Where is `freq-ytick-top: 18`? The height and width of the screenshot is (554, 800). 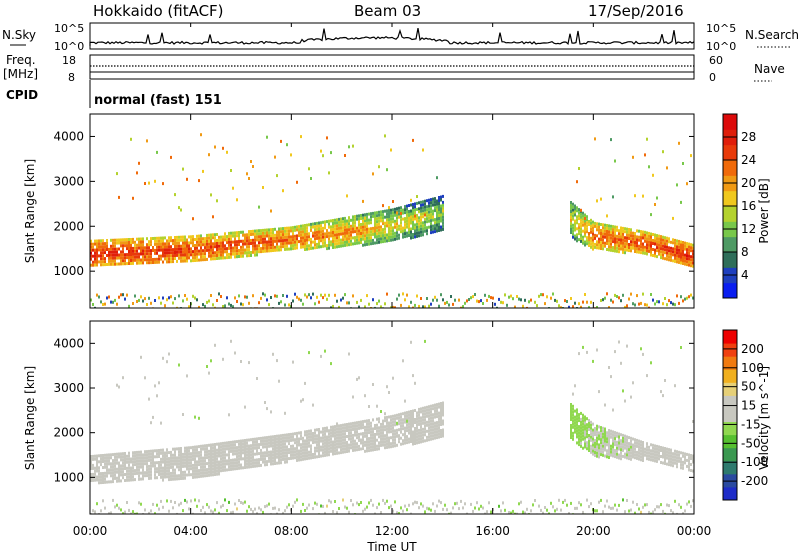
freq-ytick-top: 18 is located at coordinates (69, 60).